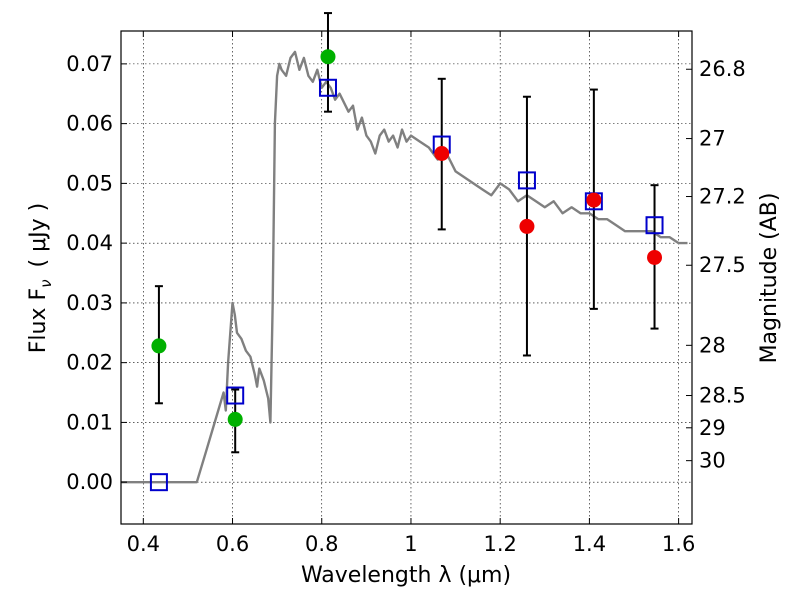 The width and height of the screenshot is (800, 600). What do you see at coordinates (499, 544) in the screenshot?
I see `x-tick-label: 1.2` at bounding box center [499, 544].